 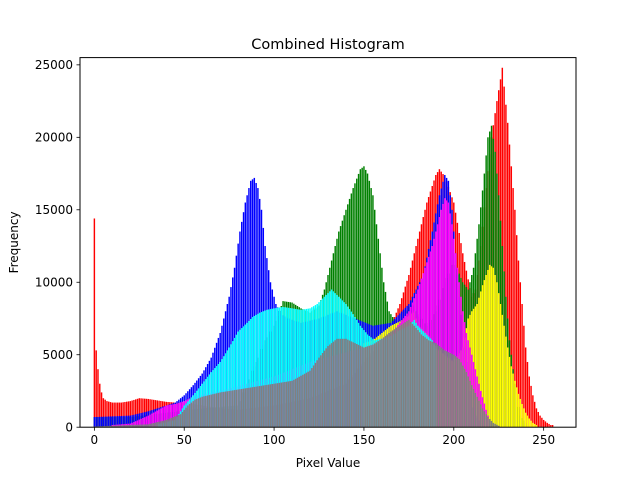 What do you see at coordinates (184, 440) in the screenshot?
I see `x-tick-label: 50` at bounding box center [184, 440].